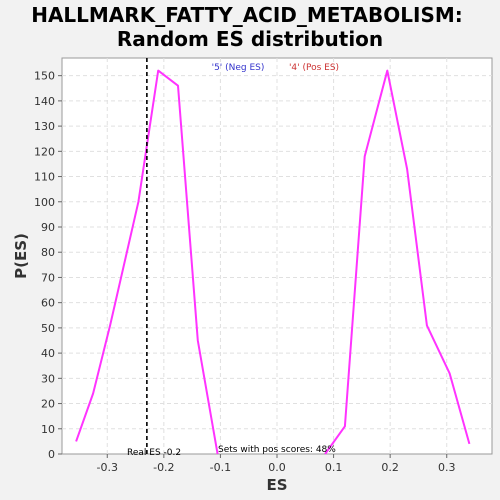 The image size is (500, 500). Describe the element at coordinates (276, 485) in the screenshot. I see `x-axis-title: ES` at that location.